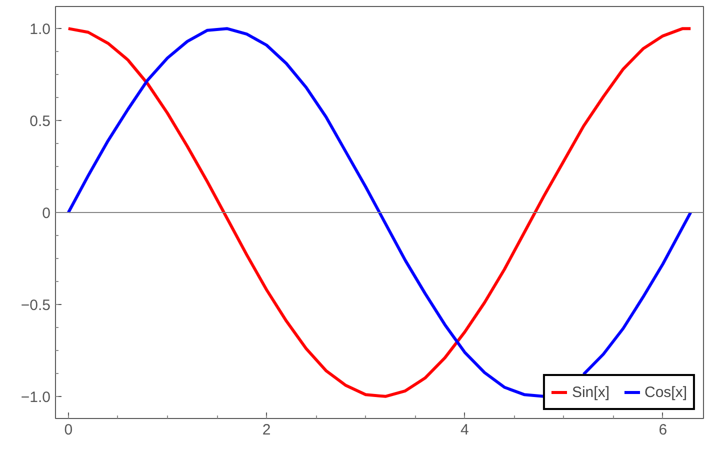 This screenshot has width=720, height=452. Describe the element at coordinates (40, 121) in the screenshot. I see `y-tick-label: 0.5` at that location.